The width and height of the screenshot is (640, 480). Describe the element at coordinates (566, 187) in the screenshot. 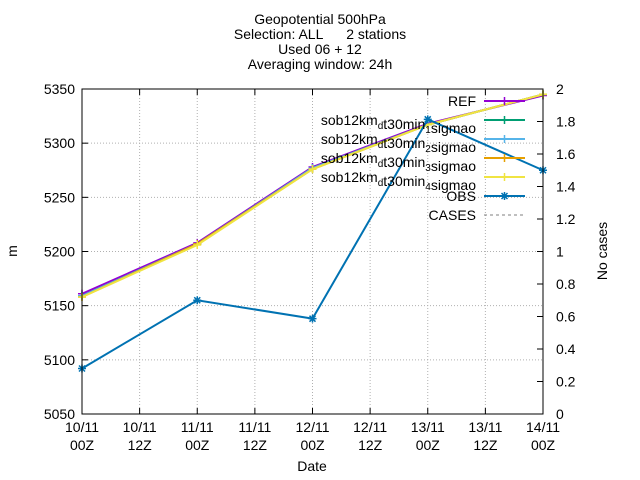

I see `y2-tick-label: 1.4` at that location.